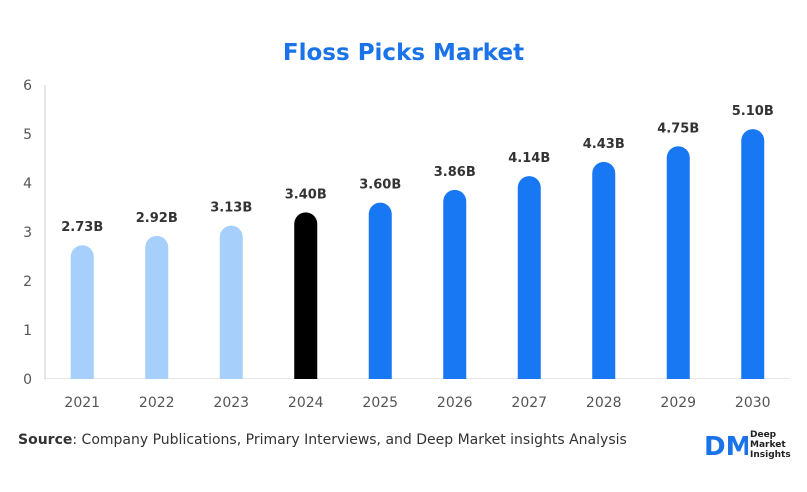 This screenshot has height=492, width=807. I want to click on data-label: 3.40B, so click(306, 194).